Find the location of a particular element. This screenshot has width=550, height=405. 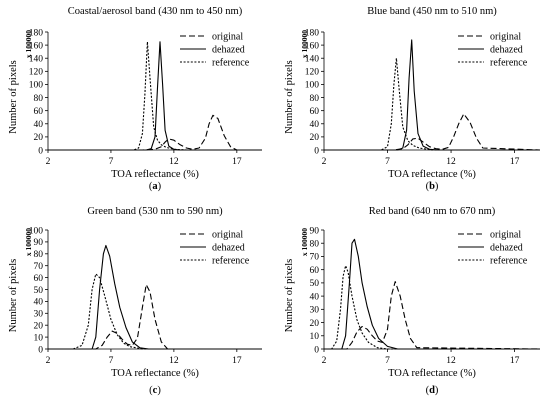

y-tick-label: 180 is located at coordinates (36, 33).